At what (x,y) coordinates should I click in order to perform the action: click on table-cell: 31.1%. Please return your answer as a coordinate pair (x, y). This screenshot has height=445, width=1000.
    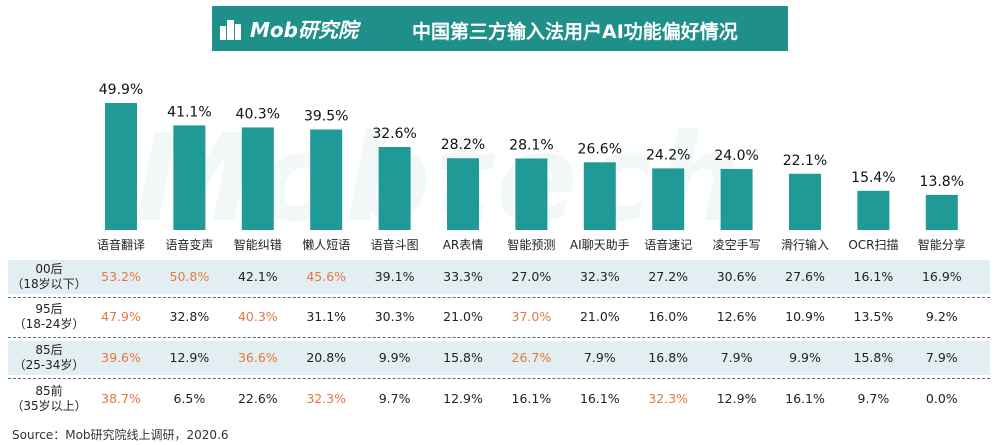
    Looking at the image, I should click on (326, 316).